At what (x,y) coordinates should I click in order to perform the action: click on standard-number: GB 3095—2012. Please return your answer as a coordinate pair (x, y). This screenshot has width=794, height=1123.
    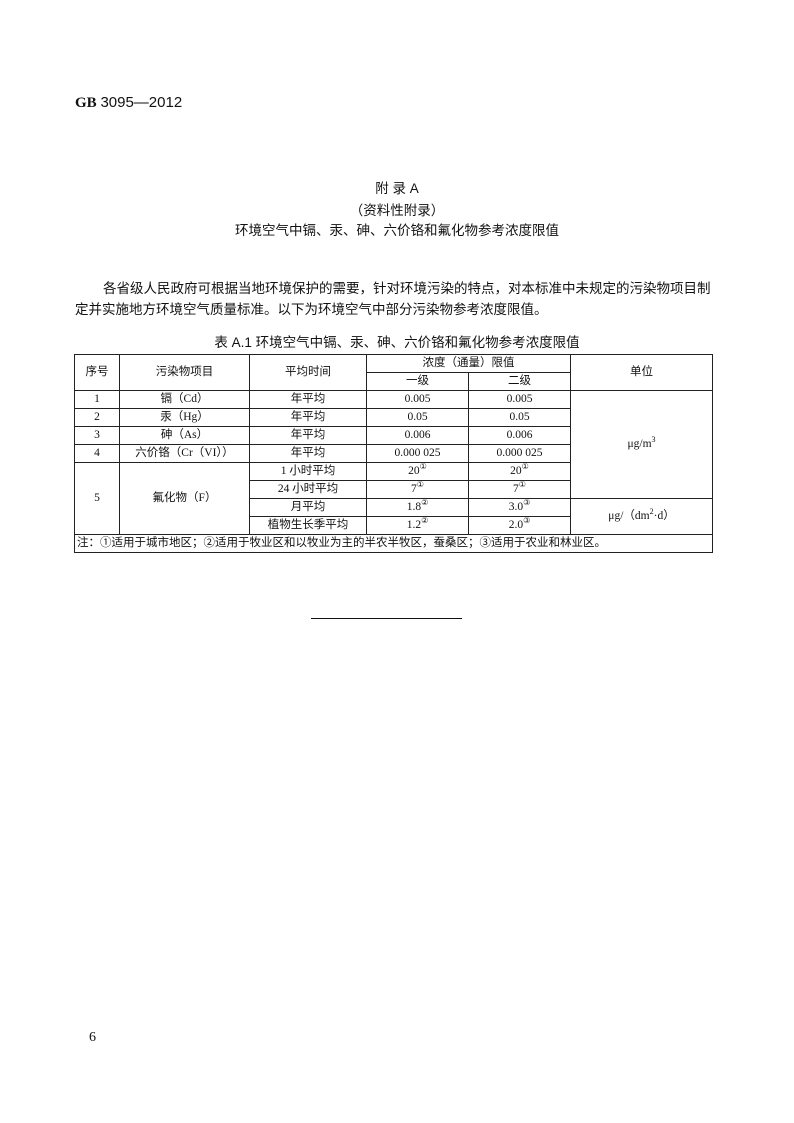
    Looking at the image, I should click on (128, 103).